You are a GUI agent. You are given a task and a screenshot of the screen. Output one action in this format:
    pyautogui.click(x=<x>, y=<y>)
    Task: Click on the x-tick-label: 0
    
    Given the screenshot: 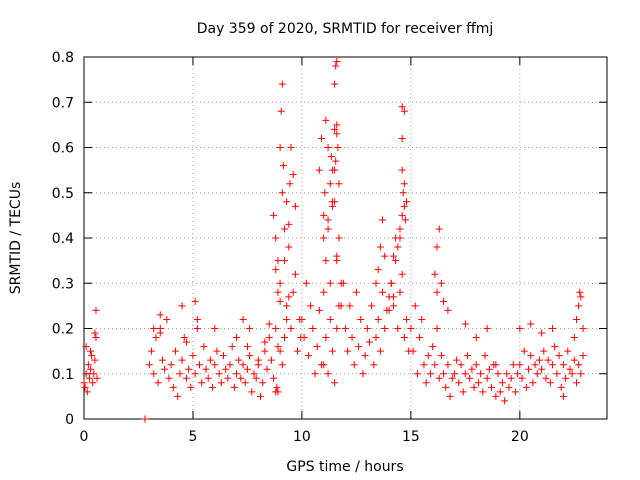 What is the action you would take?
    pyautogui.click(x=84, y=437)
    